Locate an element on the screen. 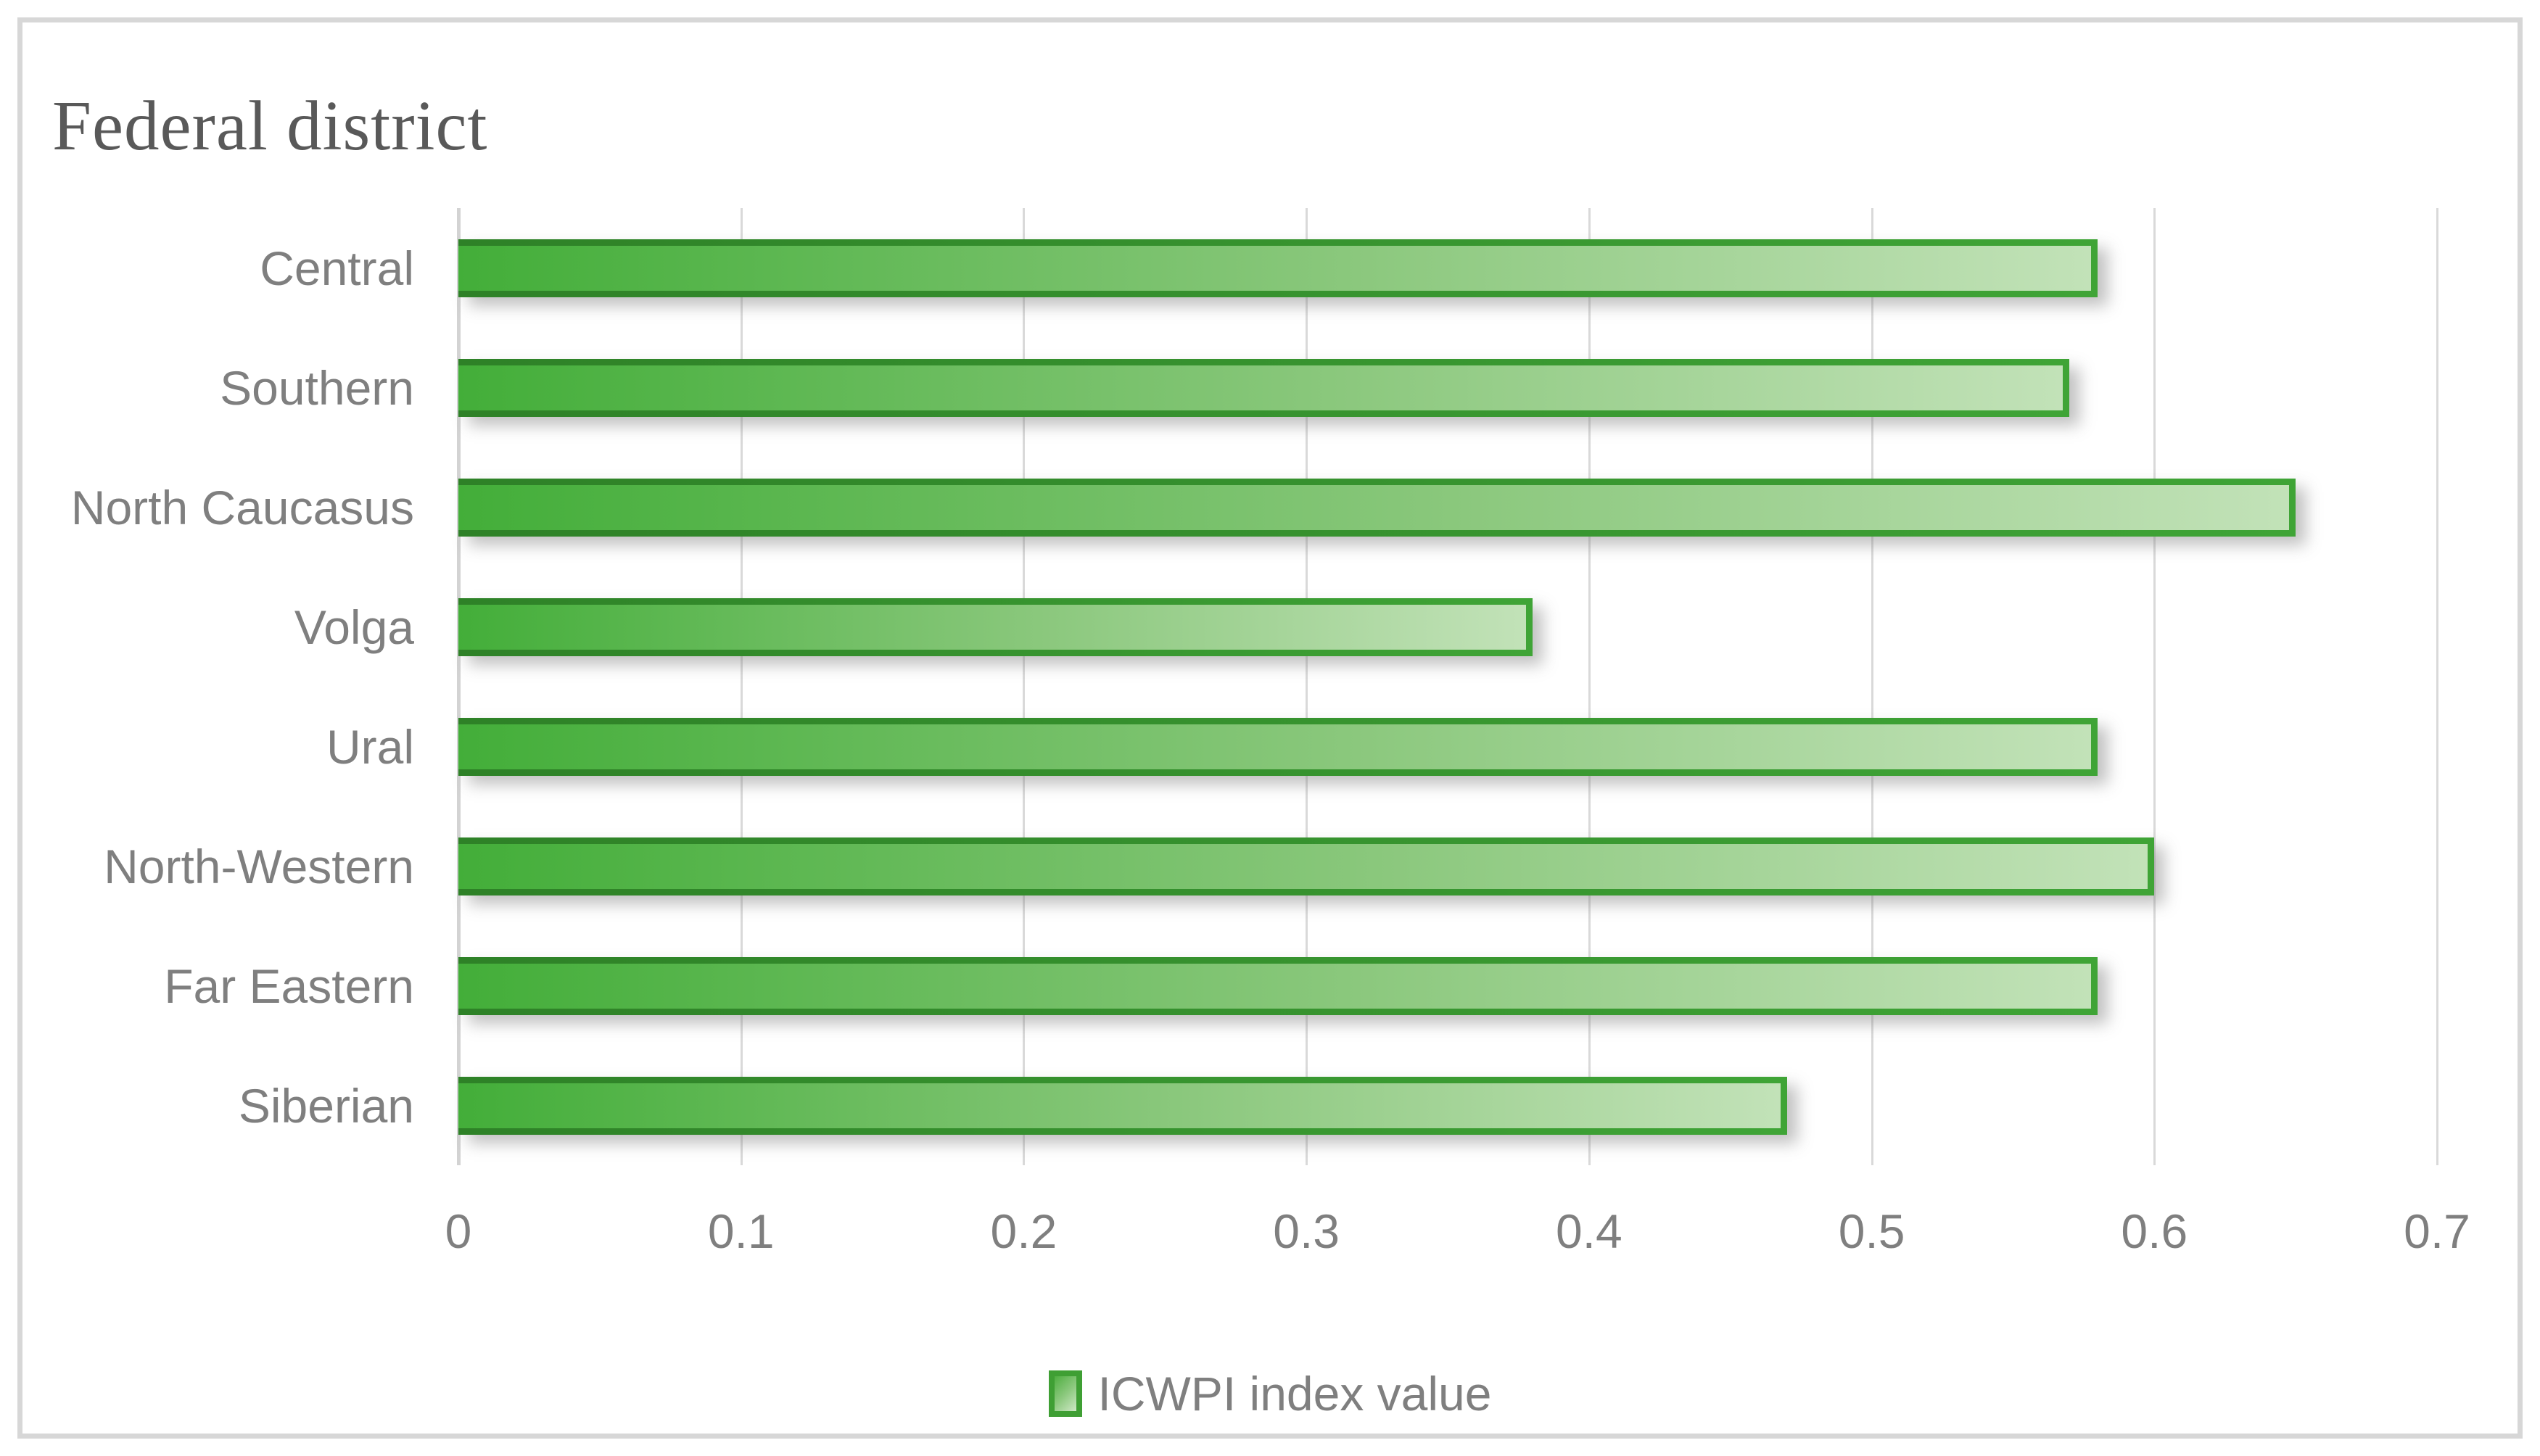  category-label: Ural is located at coordinates (370, 746).